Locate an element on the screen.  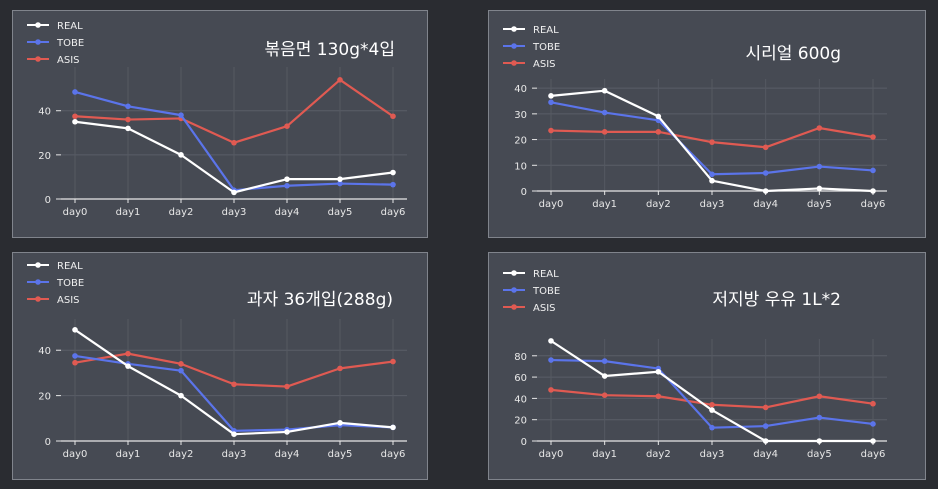
legend-marker-asis is located at coordinates (514, 63).